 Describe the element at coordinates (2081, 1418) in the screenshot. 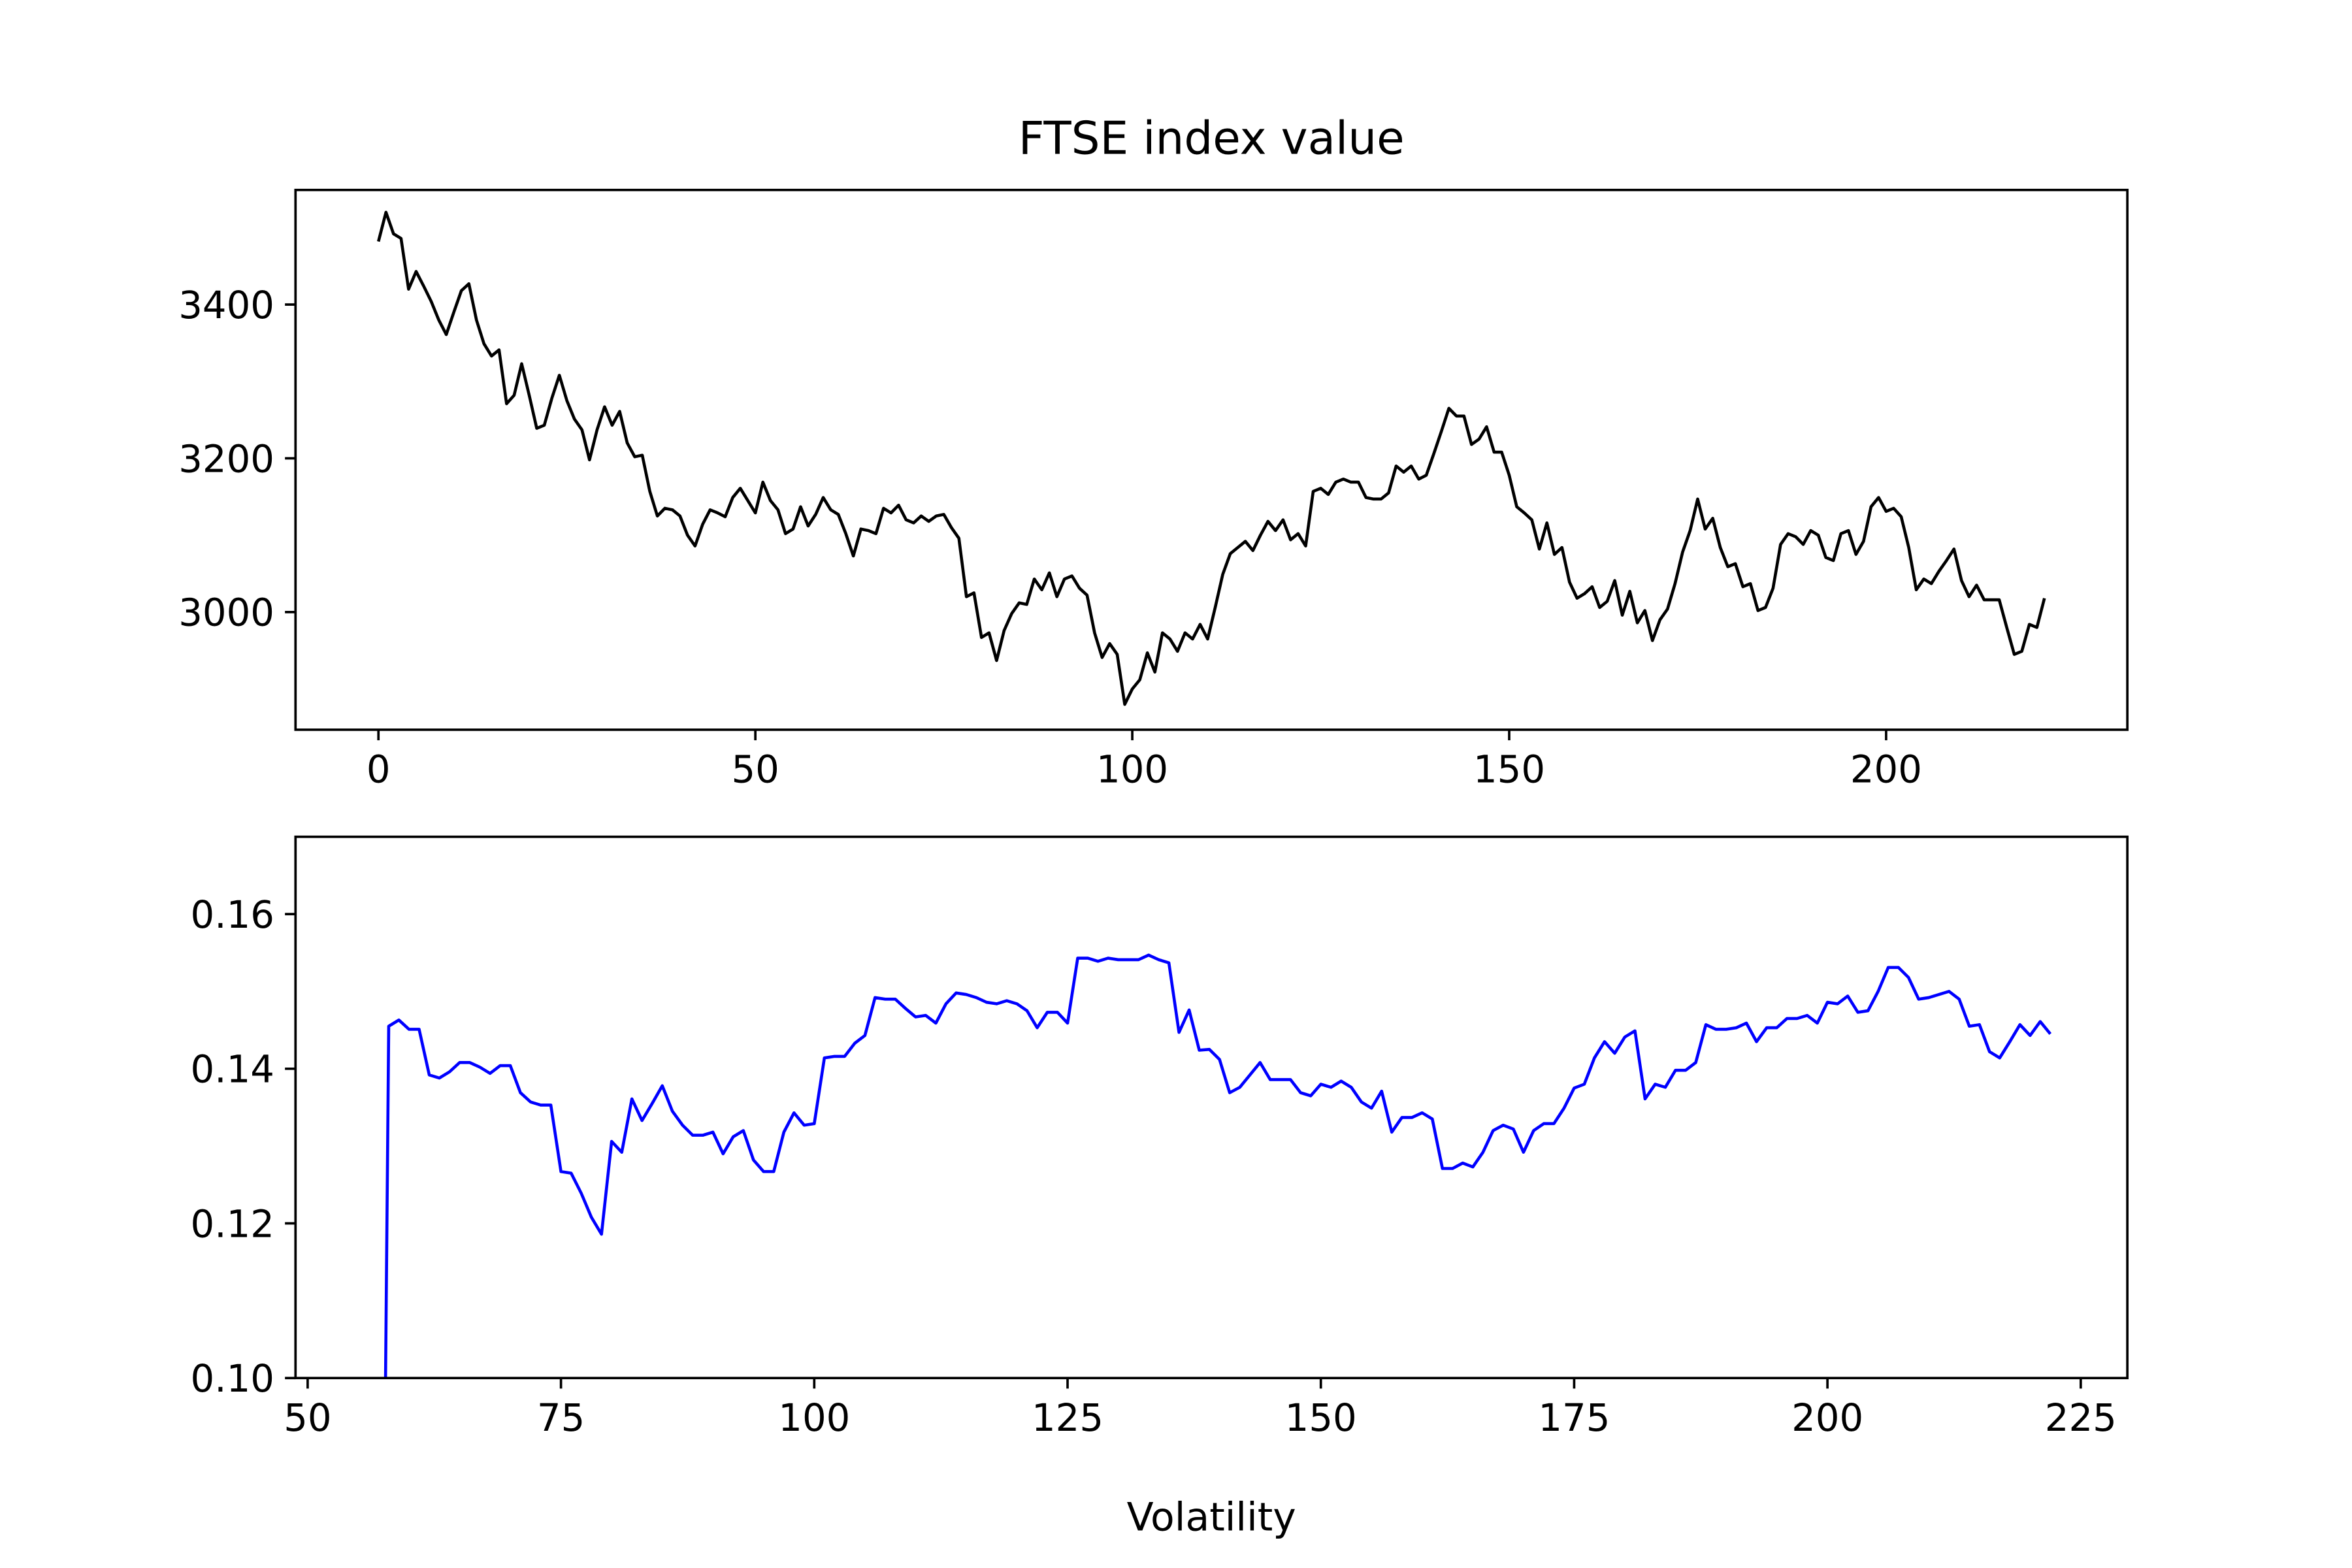

I see `x-tick-label: 225` at that location.